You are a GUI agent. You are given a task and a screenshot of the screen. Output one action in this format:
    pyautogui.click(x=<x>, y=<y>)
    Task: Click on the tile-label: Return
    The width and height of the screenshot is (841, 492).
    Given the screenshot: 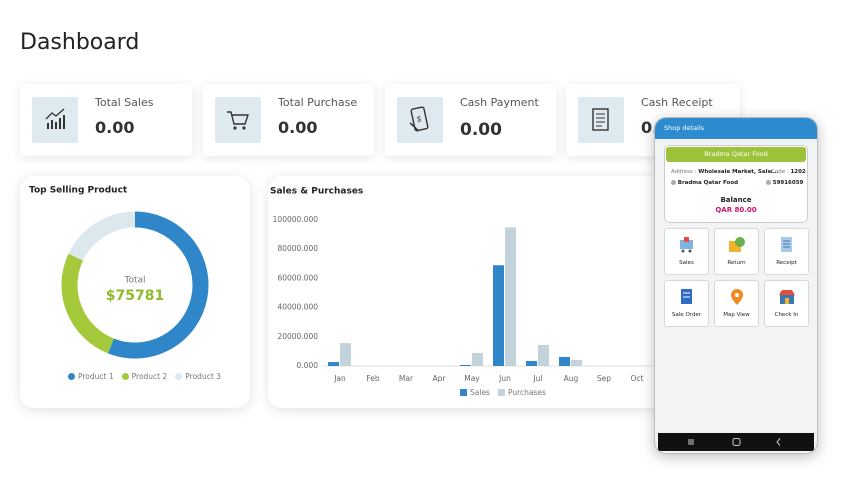 What is the action you would take?
    pyautogui.click(x=736, y=263)
    